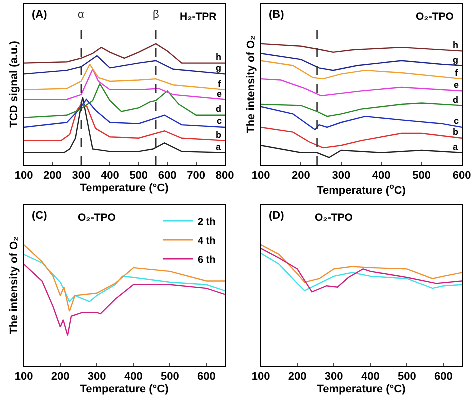 Image resolution: width=474 pixels, height=402 pixels. Describe the element at coordinates (361, 189) in the screenshot. I see `x-axis-title: Temperature ($^{o}$C)` at that location.